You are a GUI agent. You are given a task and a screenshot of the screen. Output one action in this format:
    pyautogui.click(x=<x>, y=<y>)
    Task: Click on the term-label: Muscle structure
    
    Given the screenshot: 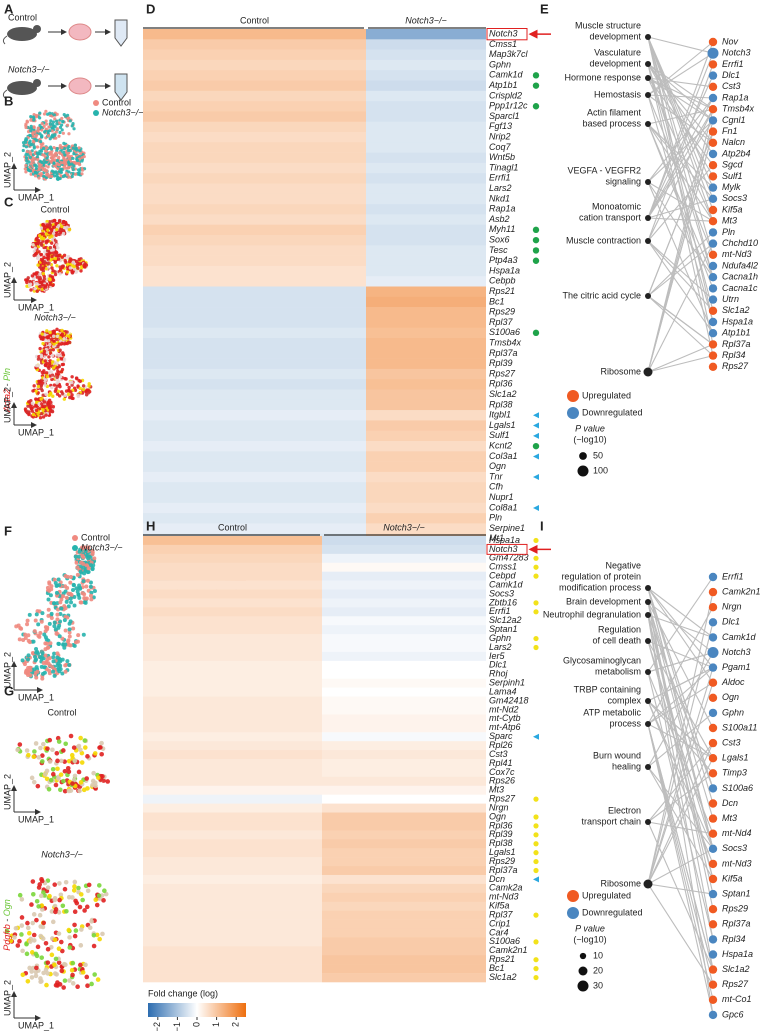 What is the action you would take?
    pyautogui.click(x=608, y=25)
    